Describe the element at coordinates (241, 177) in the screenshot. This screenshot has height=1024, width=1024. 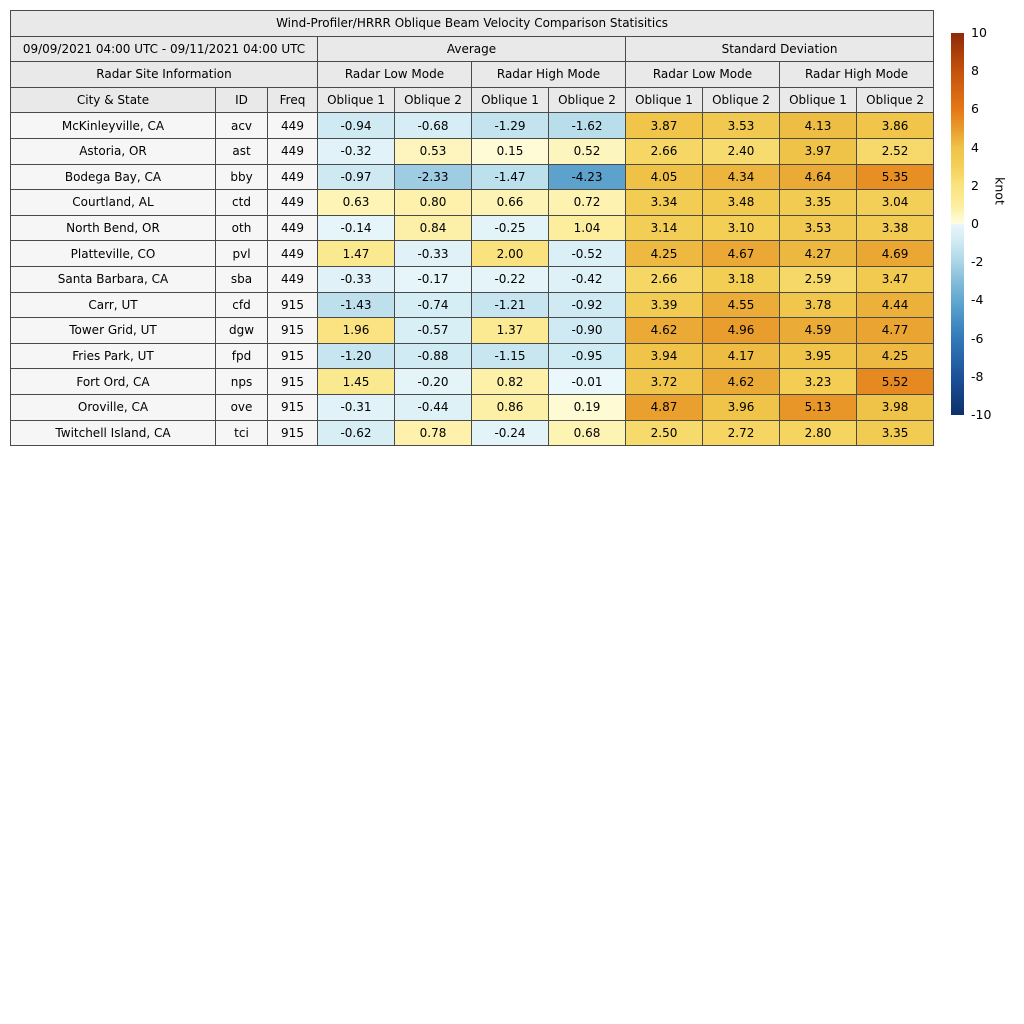
I see `site-id-cell: bby` at that location.